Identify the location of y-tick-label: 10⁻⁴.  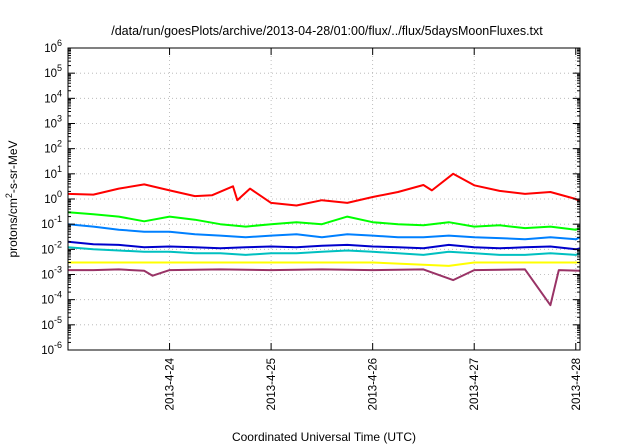
(51, 298).